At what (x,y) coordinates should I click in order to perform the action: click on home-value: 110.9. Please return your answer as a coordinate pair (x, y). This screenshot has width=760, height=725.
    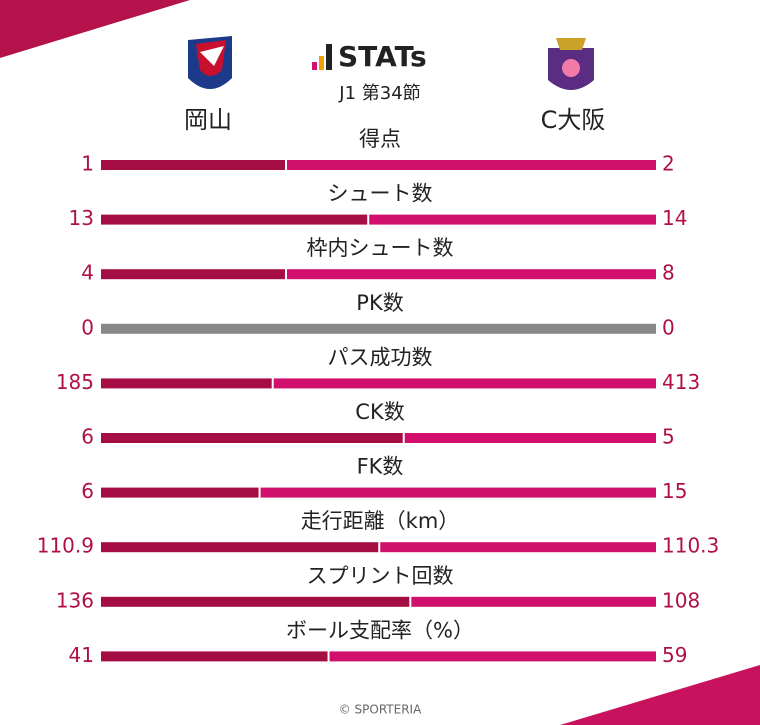
    Looking at the image, I should click on (65, 546).